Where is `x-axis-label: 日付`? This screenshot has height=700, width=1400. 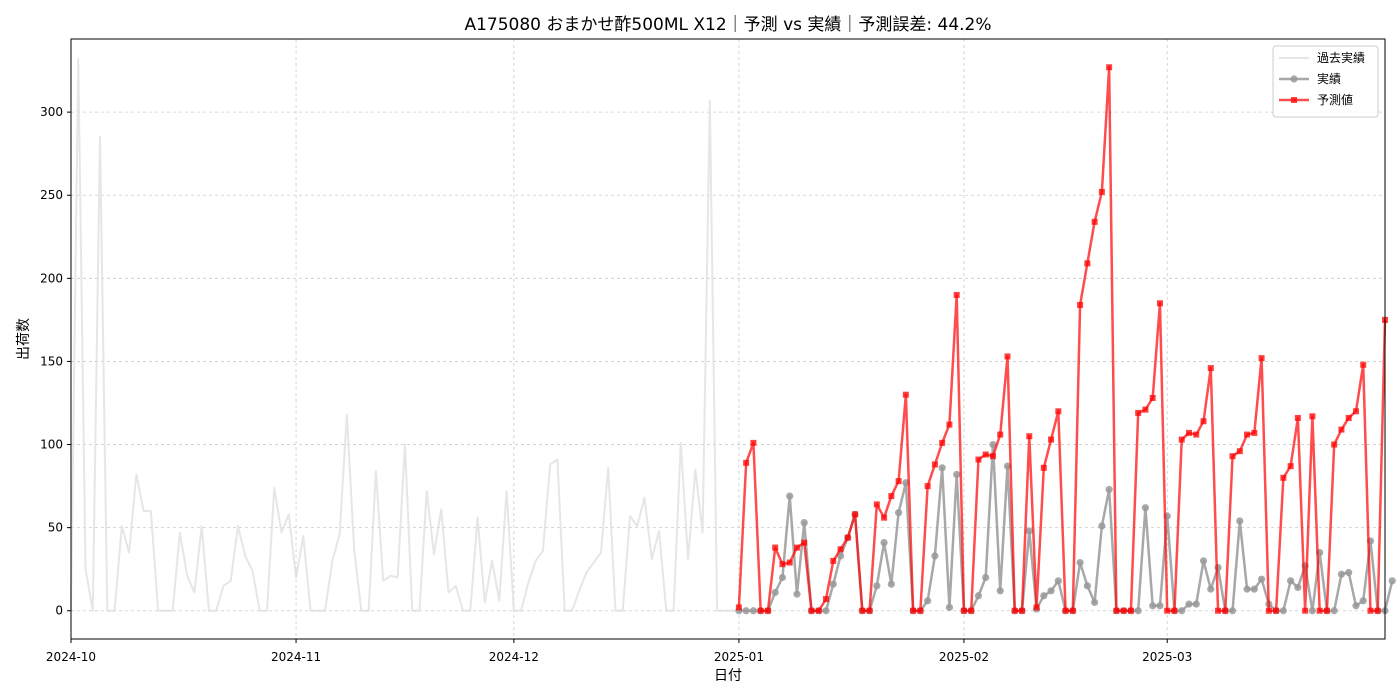 x-axis-label: 日付 is located at coordinates (728, 676).